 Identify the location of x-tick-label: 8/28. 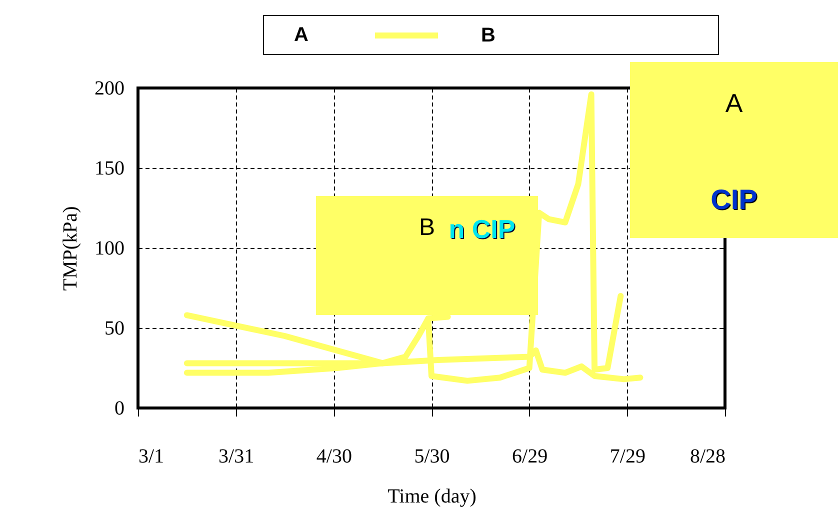
(708, 457).